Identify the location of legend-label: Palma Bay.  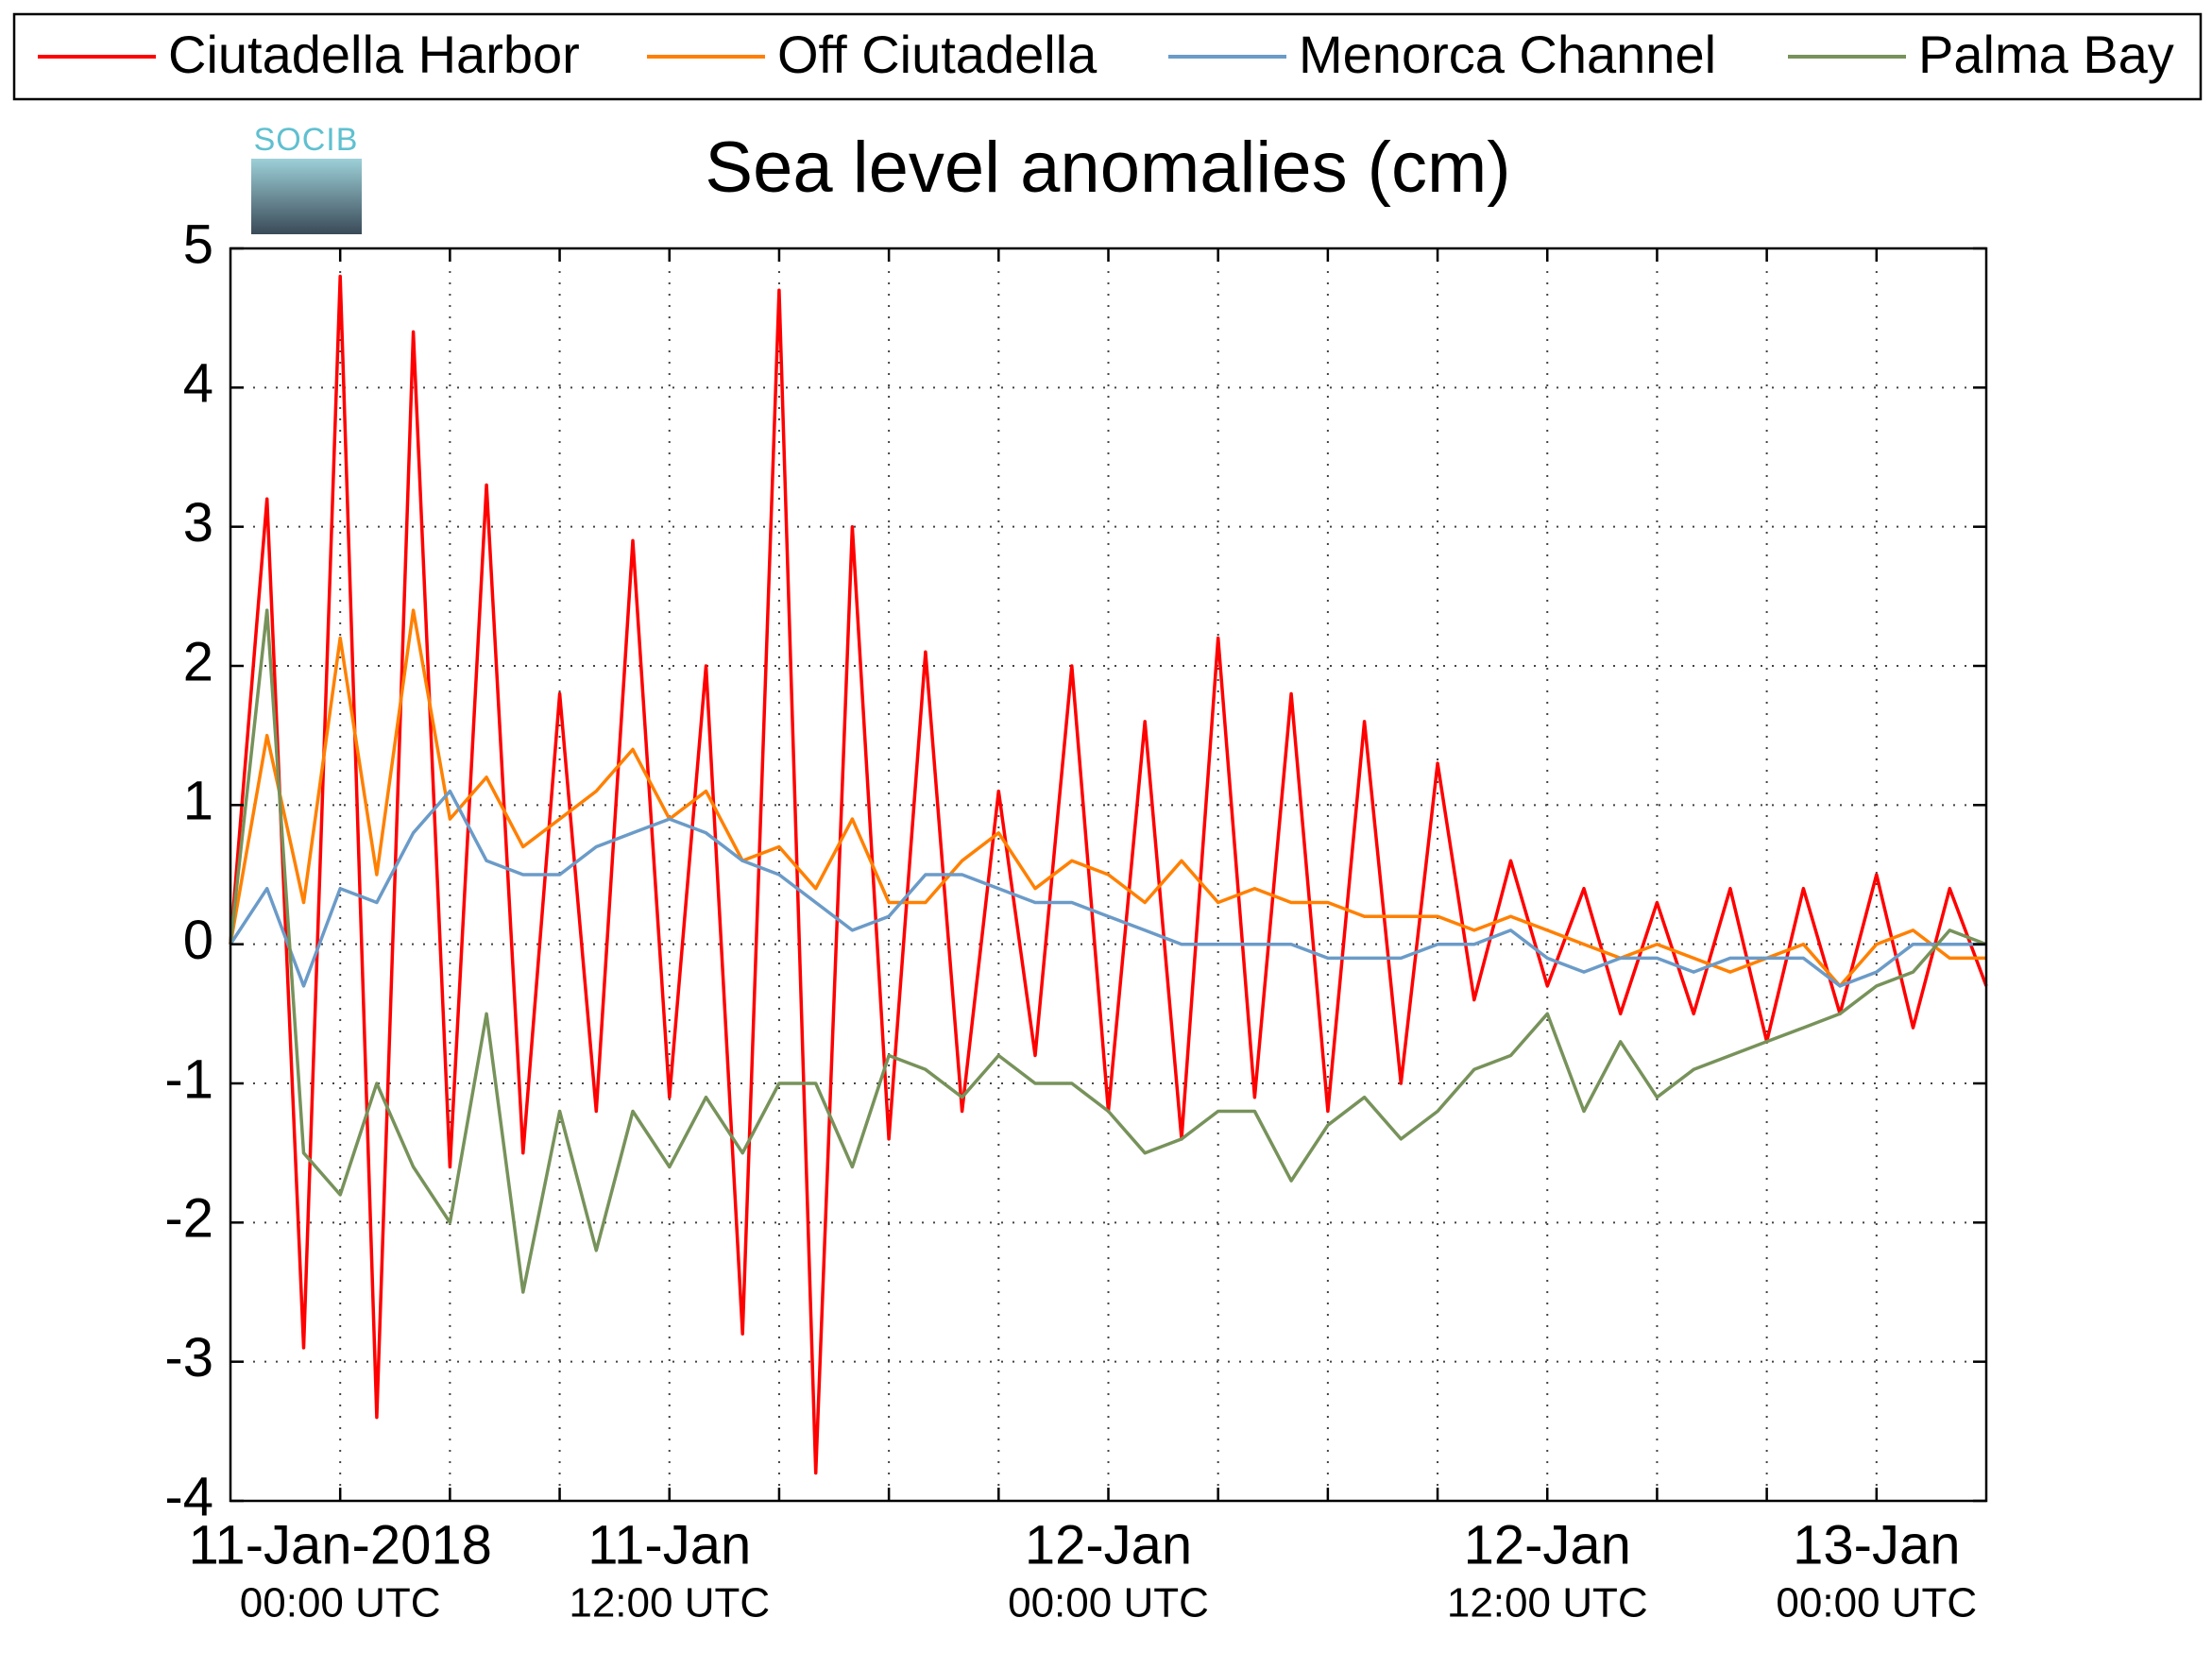
(2046, 55).